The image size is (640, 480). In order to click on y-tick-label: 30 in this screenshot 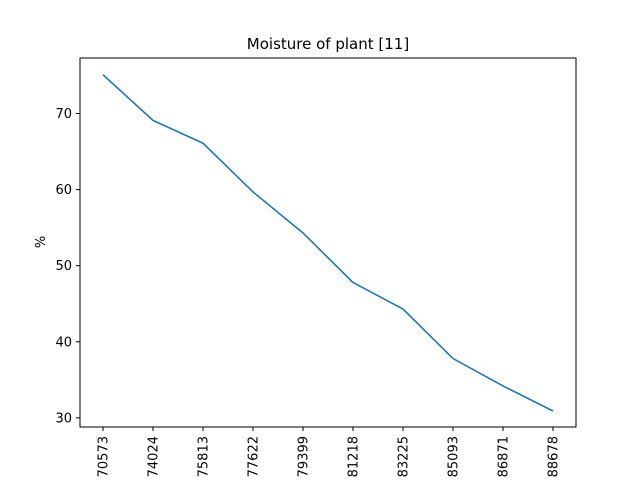, I will do `click(63, 418)`.